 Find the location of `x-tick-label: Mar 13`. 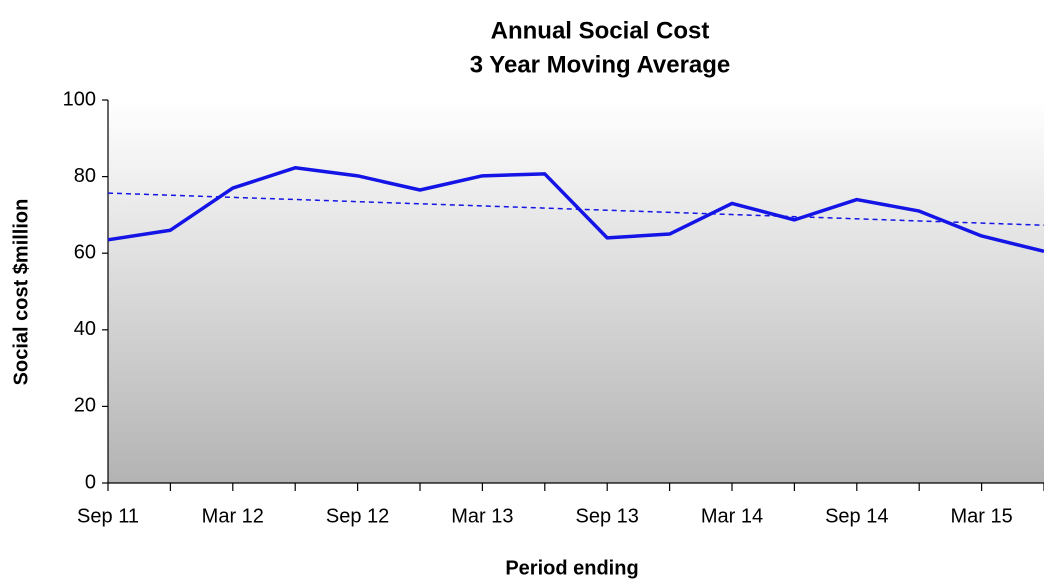

x-tick-label: Mar 13 is located at coordinates (482, 516).